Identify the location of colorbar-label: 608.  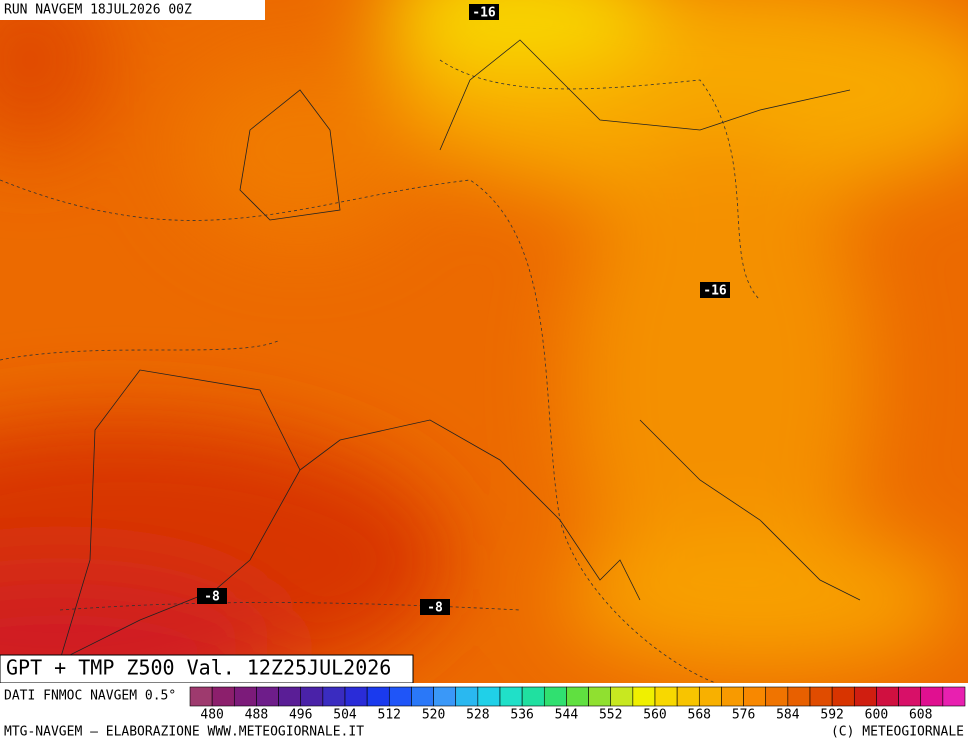
(920, 715).